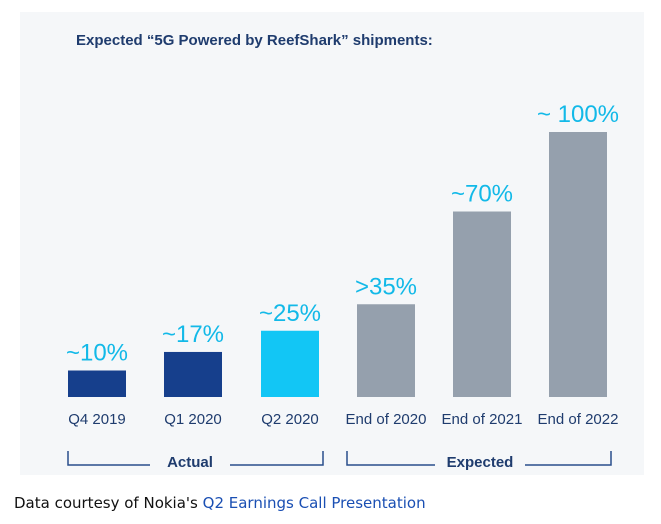 This screenshot has width=661, height=524. I want to click on group-label-0: Actual, so click(190, 462).